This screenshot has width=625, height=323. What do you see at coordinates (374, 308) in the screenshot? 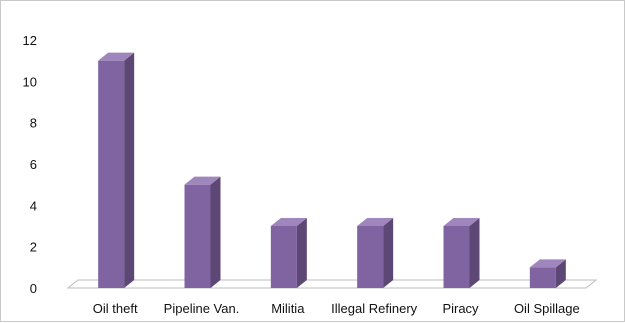
I see `x-tick-label: Illegal Refinery` at bounding box center [374, 308].